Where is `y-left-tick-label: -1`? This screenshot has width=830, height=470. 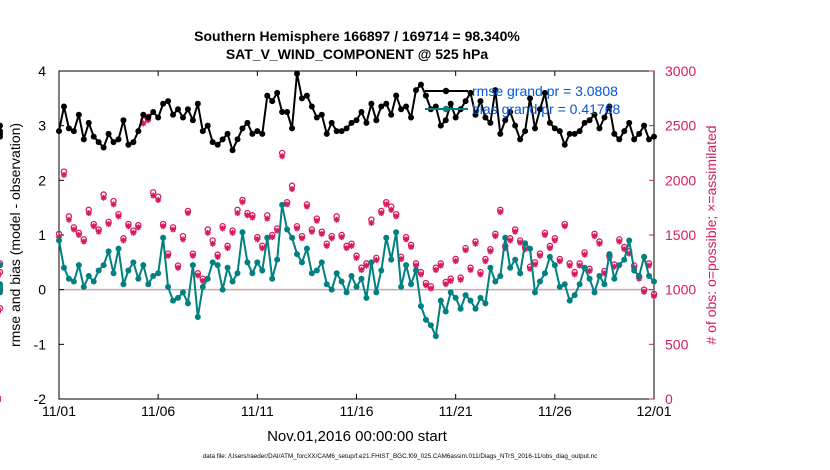
y-left-tick-label: -1 is located at coordinates (40, 344).